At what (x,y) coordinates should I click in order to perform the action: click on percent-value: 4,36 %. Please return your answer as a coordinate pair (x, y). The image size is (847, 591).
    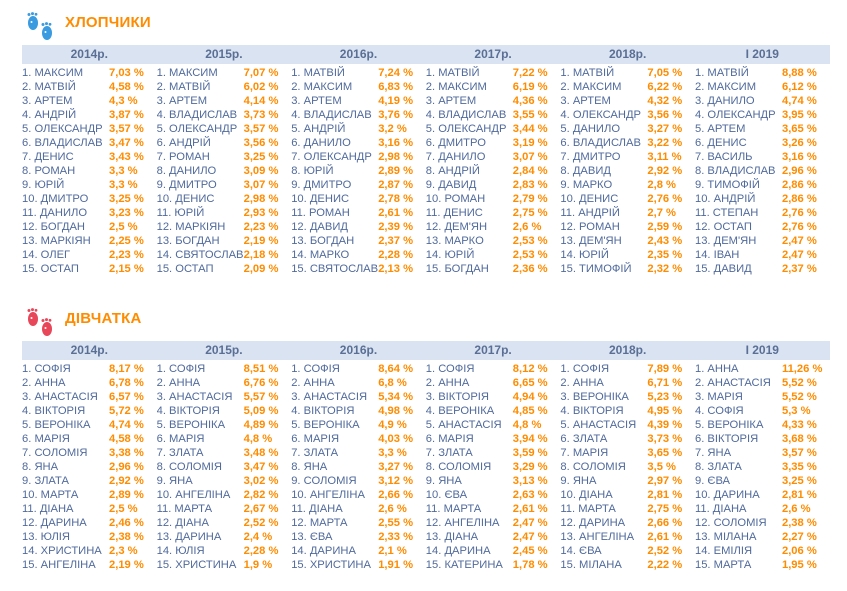
    Looking at the image, I should click on (530, 101).